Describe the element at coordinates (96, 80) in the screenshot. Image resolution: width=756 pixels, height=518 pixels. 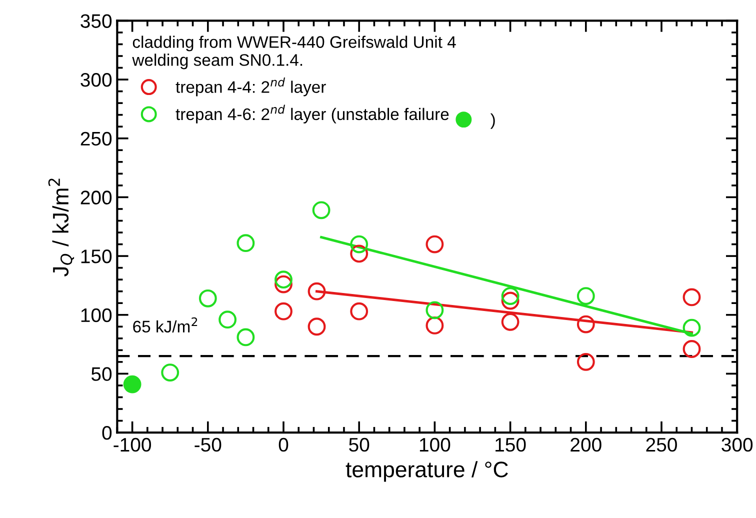
I see `y-tick-label: 300` at that location.